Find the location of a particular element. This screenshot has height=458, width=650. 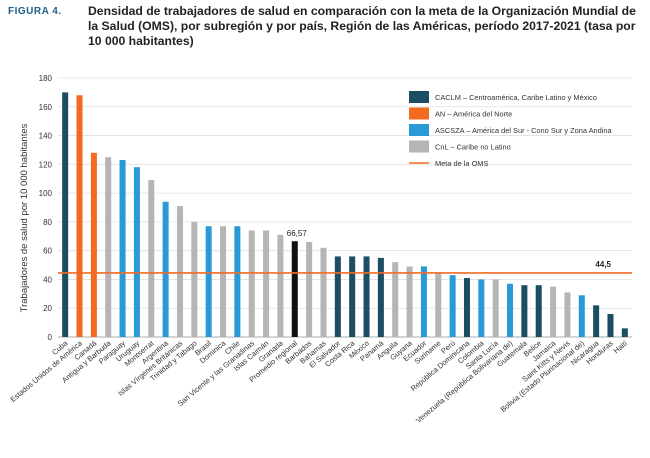

x-tick-label: Haití is located at coordinates (621, 346).